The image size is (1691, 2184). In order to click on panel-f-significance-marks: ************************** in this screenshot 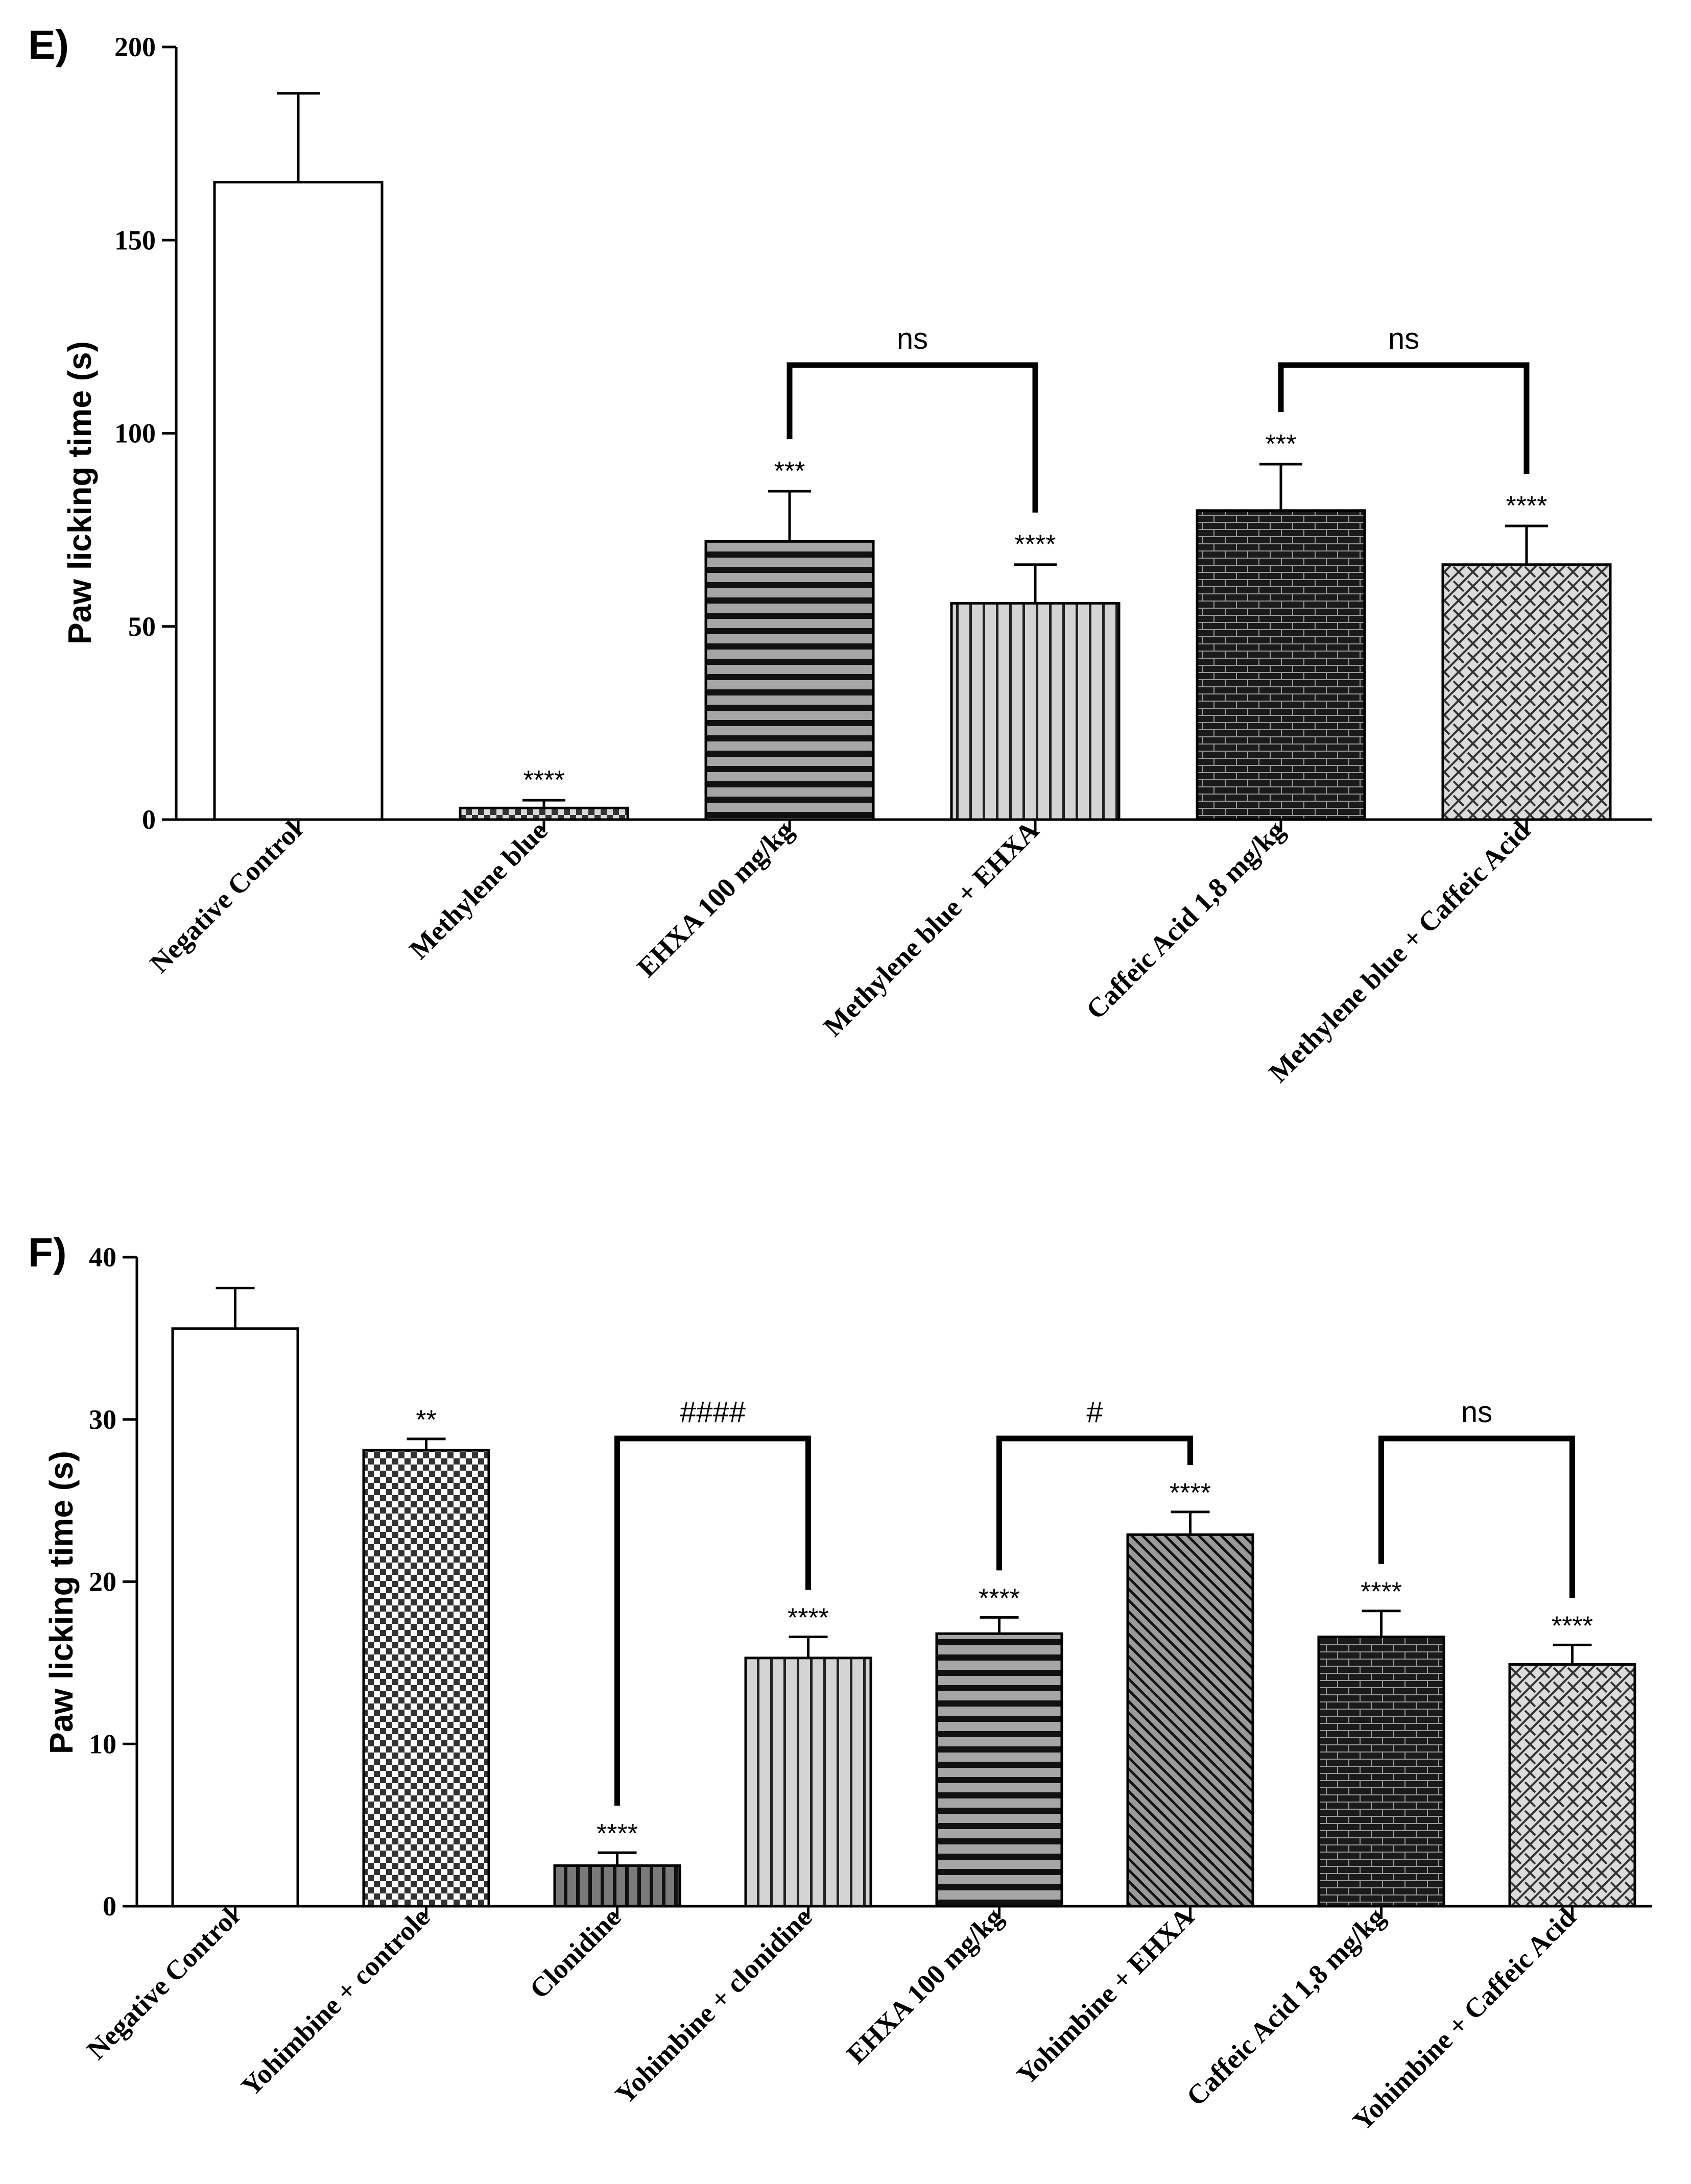, I will do `click(1004, 1627)`.